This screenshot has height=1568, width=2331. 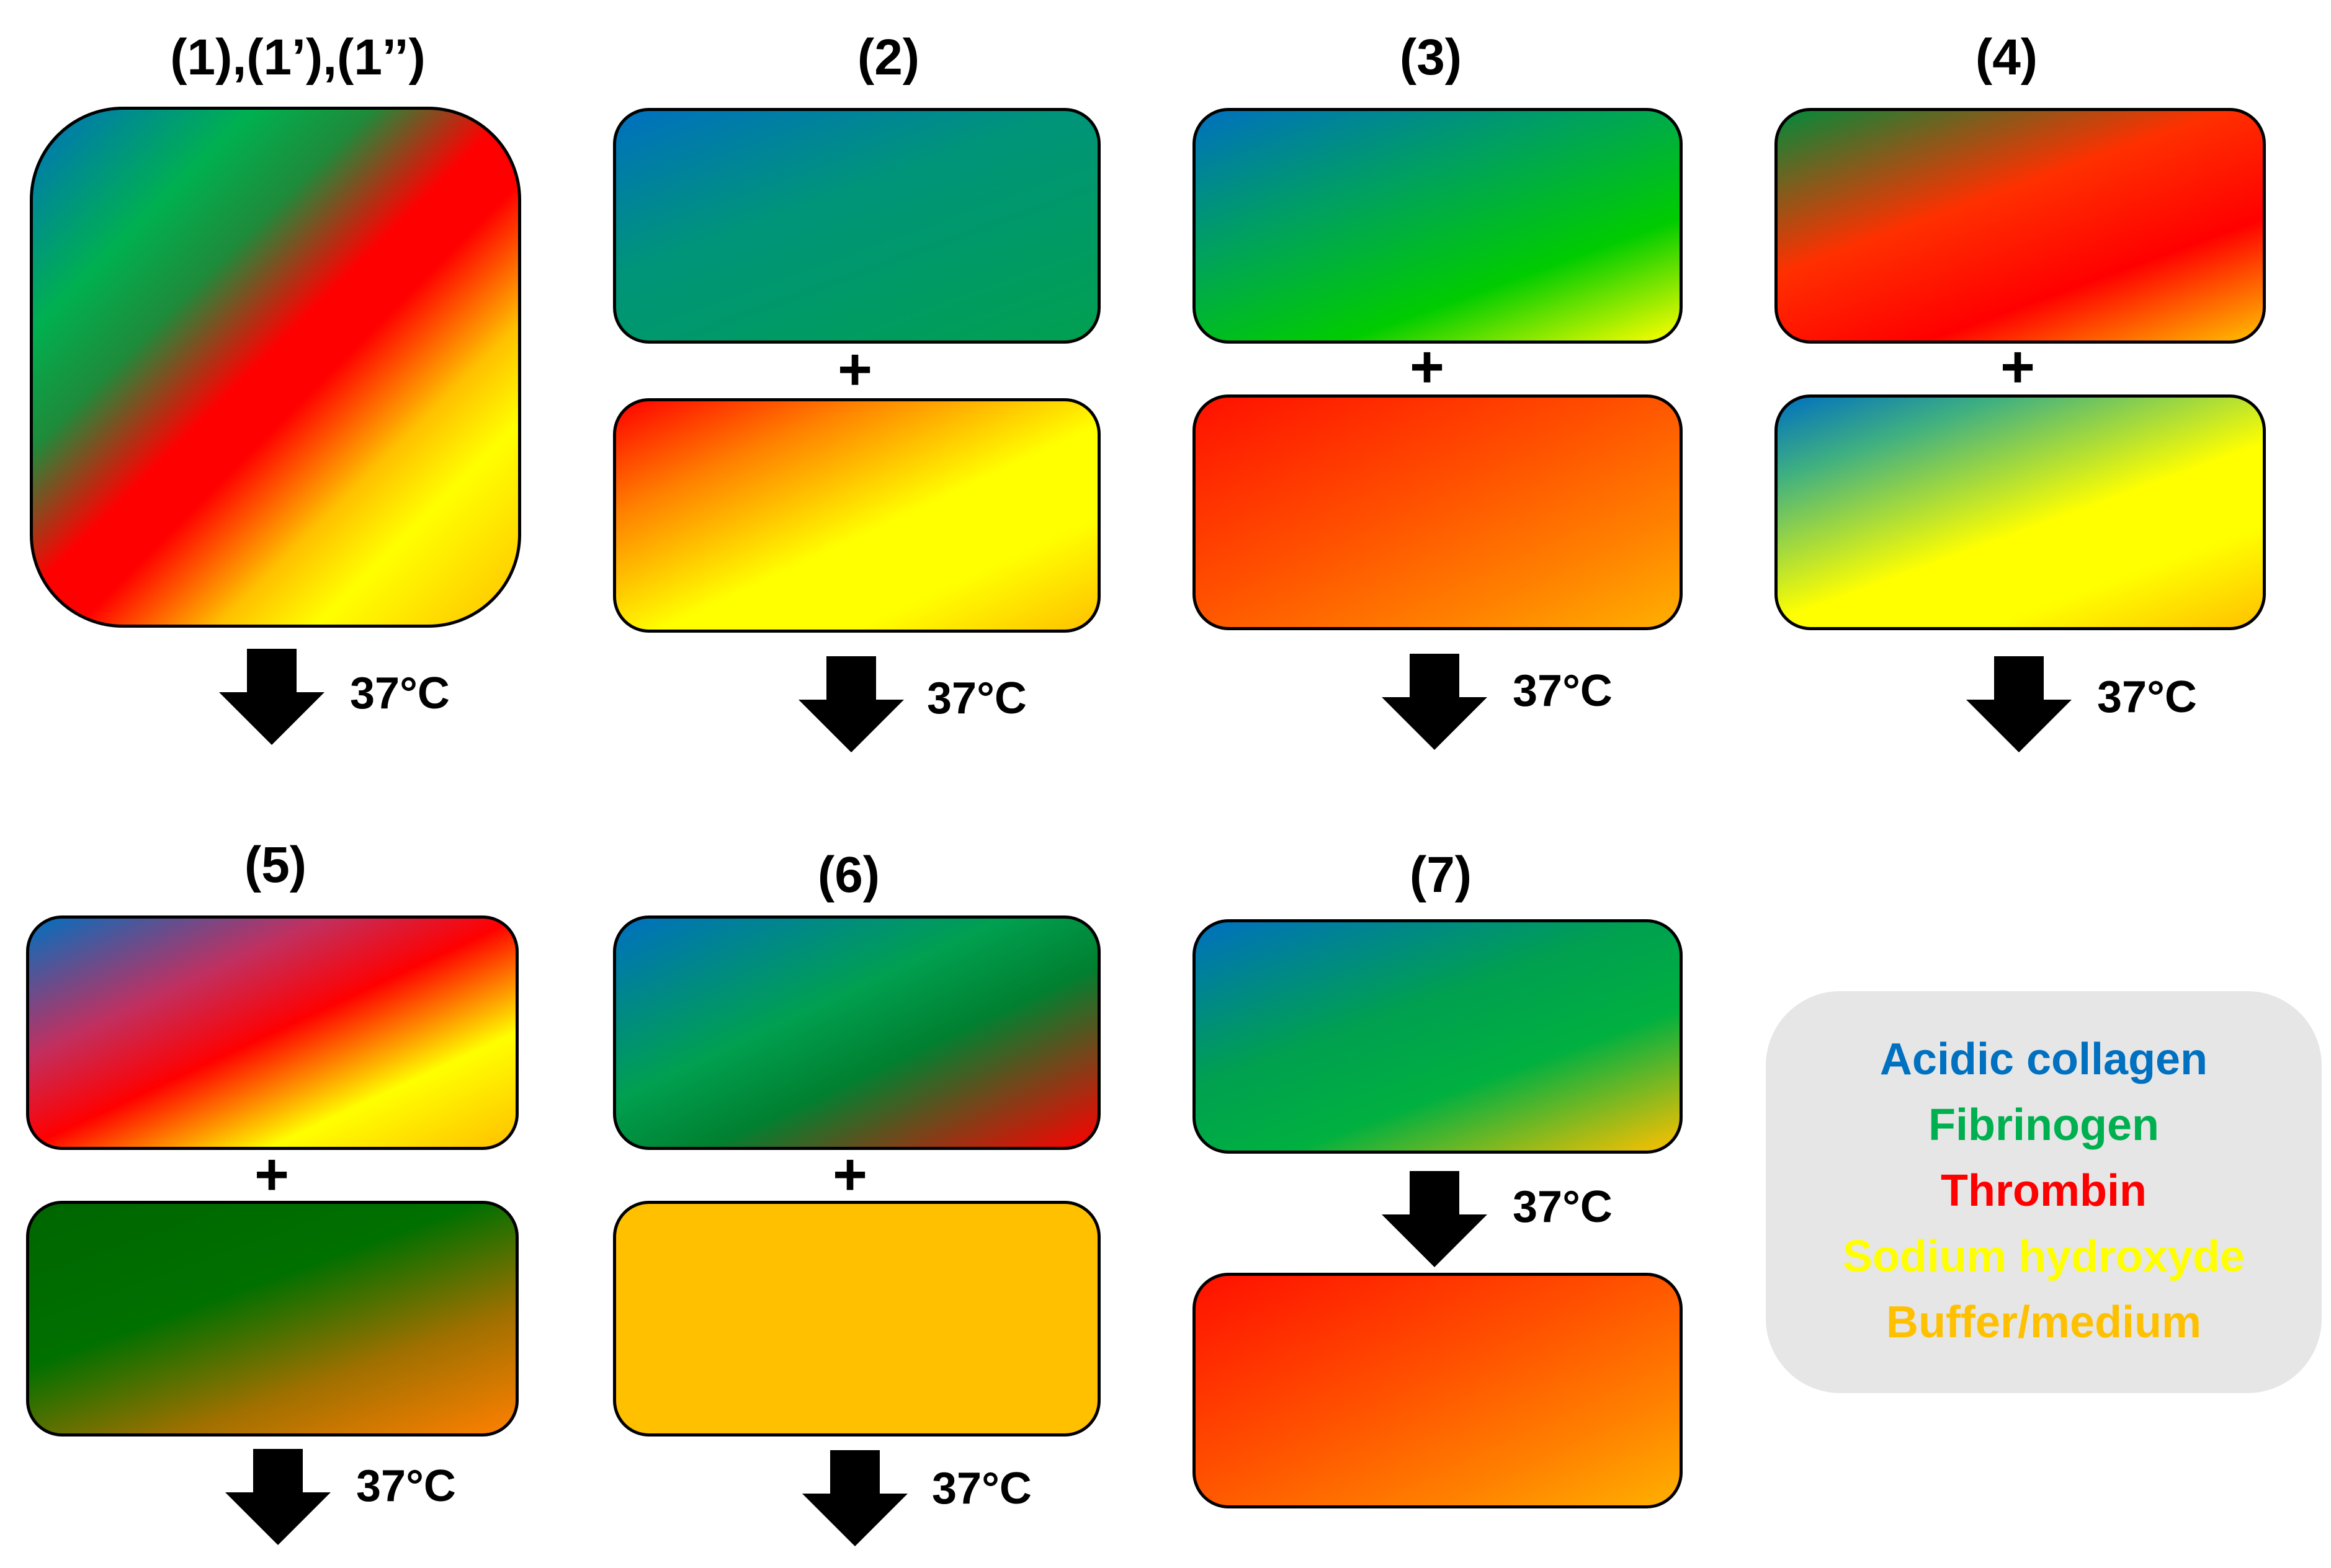 I want to click on legend-item-sodium-hydroxyde: Sodium hydroxyde, so click(x=2043, y=1256).